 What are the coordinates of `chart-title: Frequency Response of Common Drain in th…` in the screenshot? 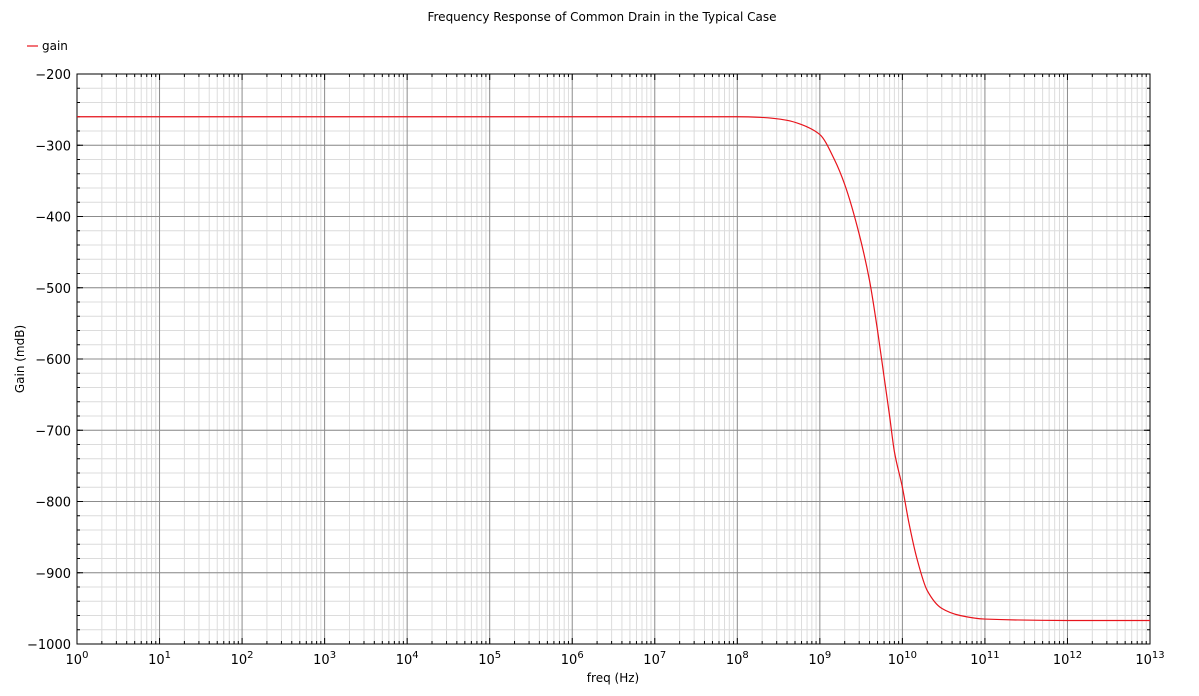 It's located at (601, 17).